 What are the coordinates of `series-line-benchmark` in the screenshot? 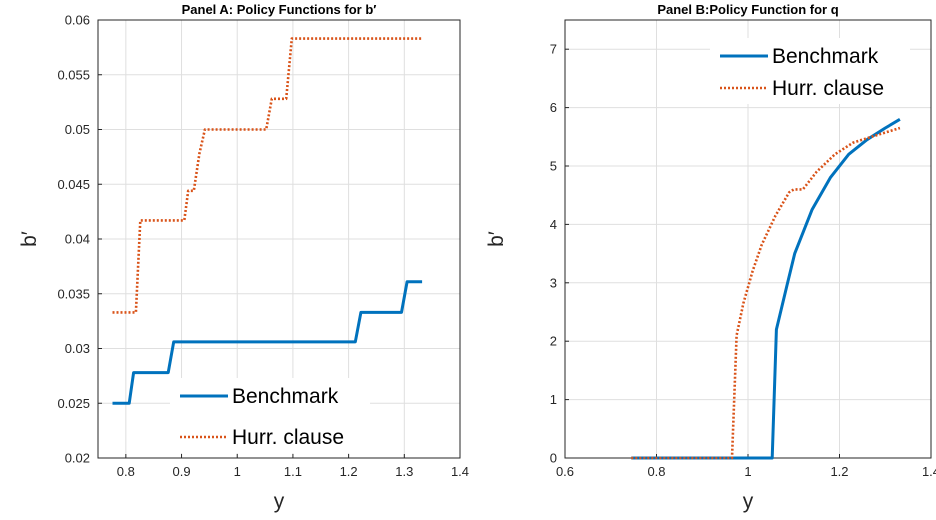 It's located at (267, 342).